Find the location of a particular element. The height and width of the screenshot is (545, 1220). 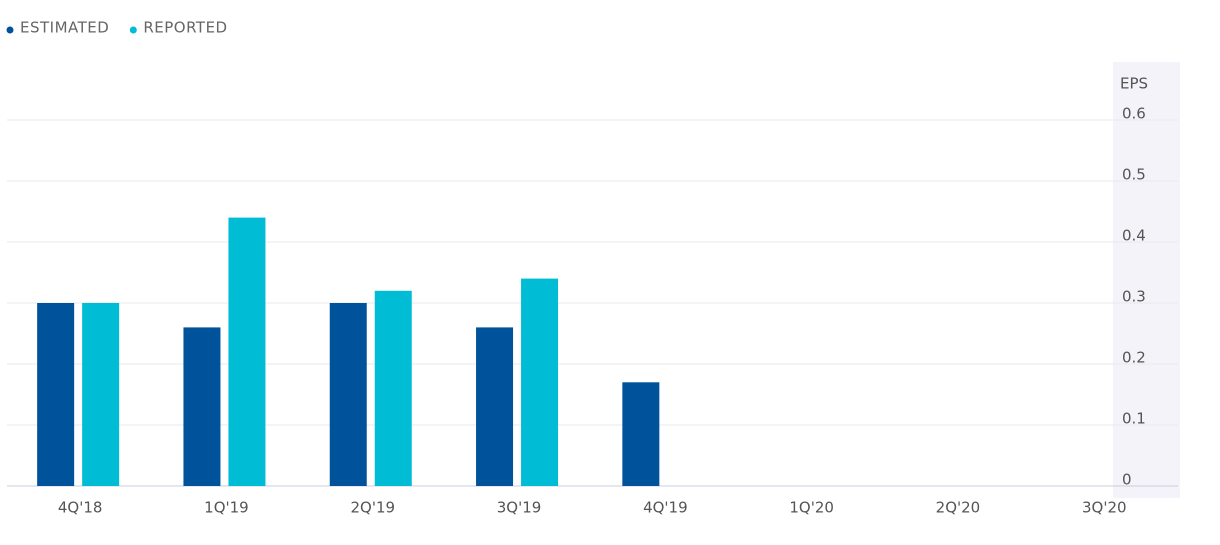

y-tick-label: 0.4 is located at coordinates (1134, 236).